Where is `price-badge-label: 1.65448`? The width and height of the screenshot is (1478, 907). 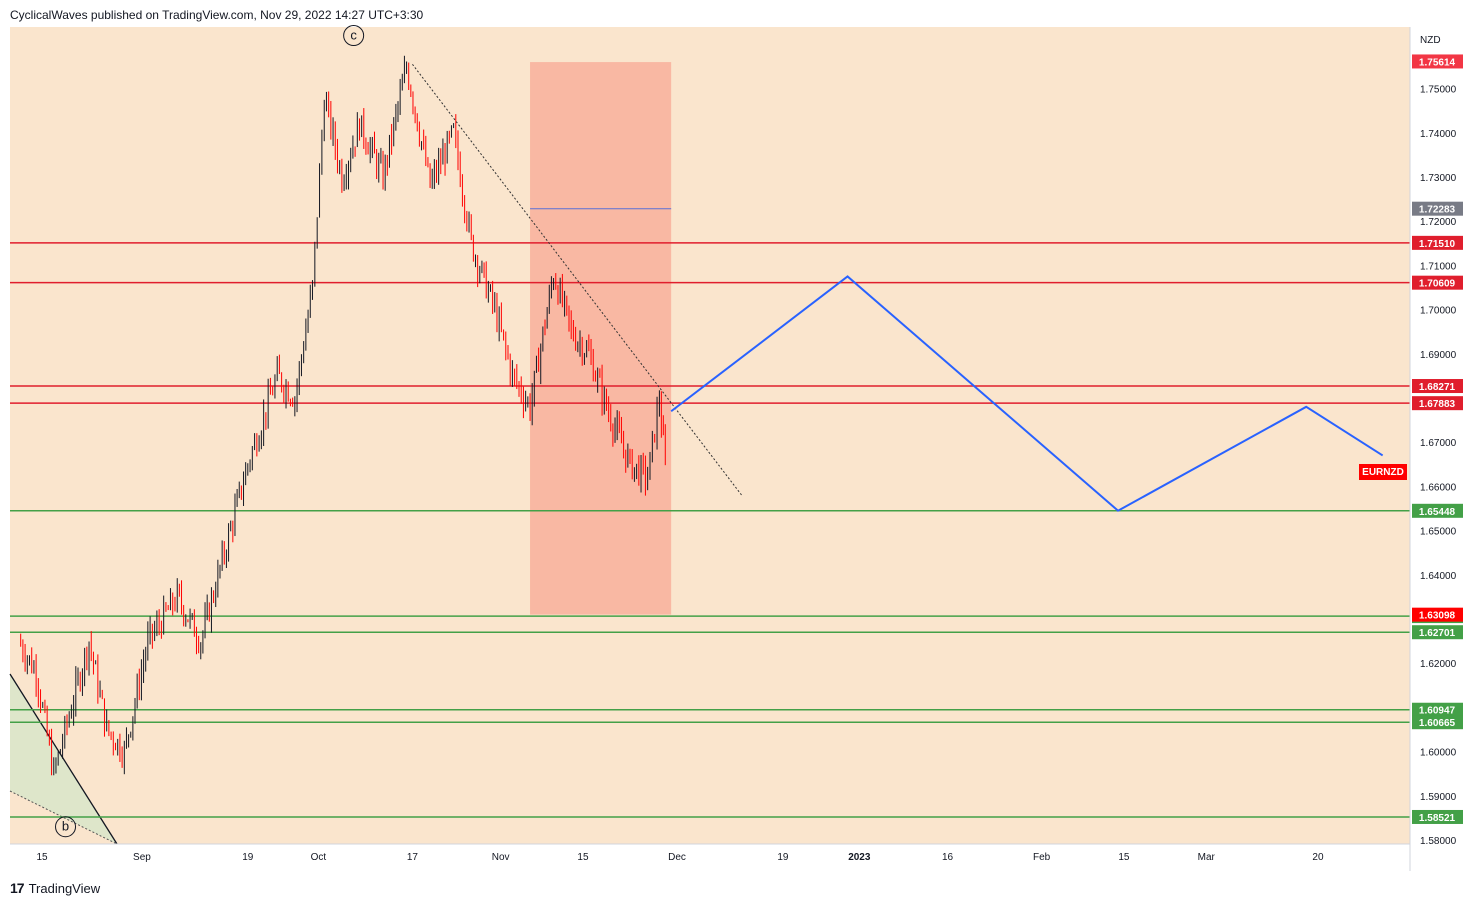 price-badge-label: 1.65448 is located at coordinates (1437, 512).